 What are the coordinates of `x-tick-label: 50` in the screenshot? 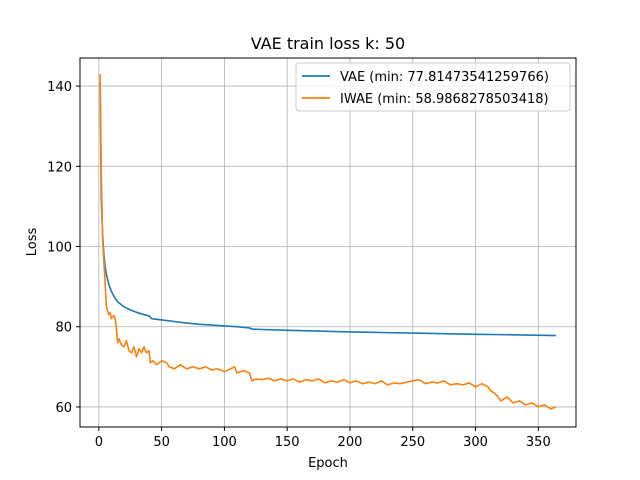 It's located at (161, 442).